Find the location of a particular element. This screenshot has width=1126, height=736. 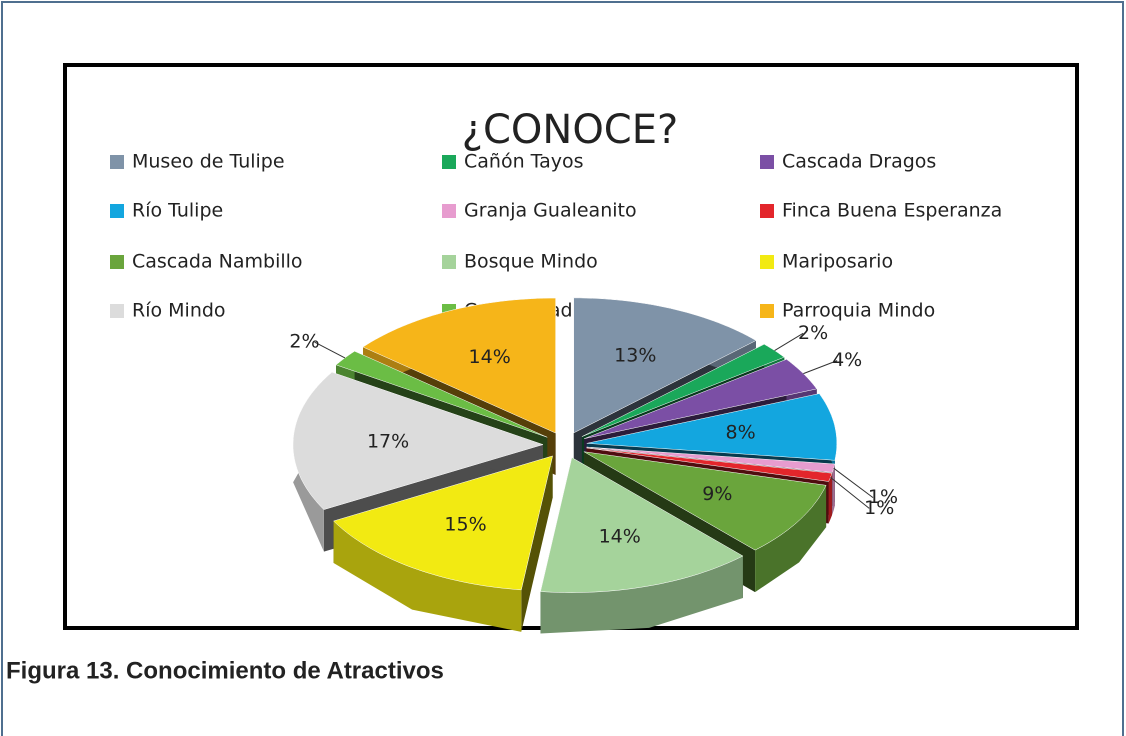

data-label: 13% is located at coordinates (635, 356).